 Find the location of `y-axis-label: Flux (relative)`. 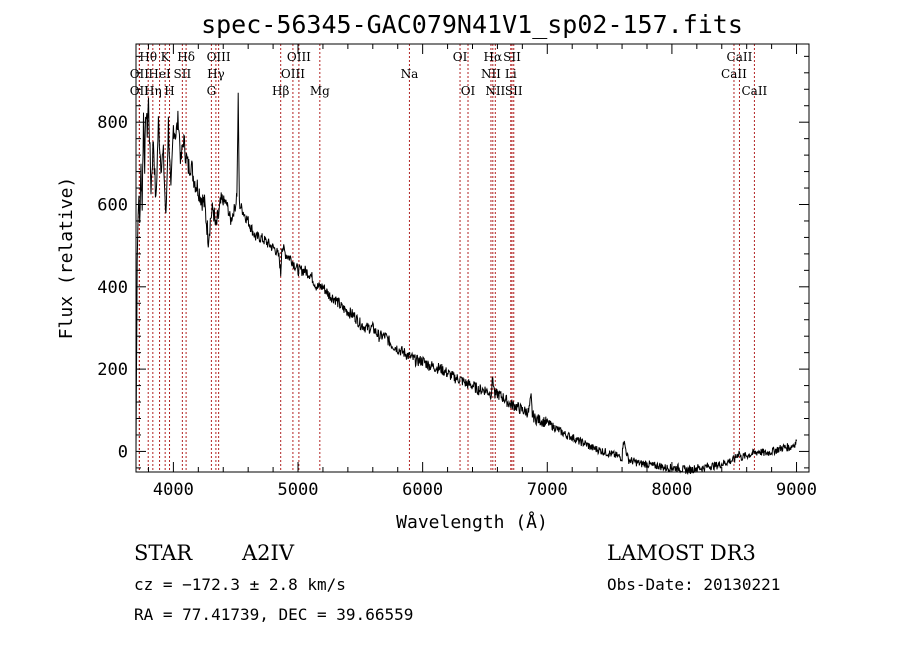

y-axis-label: Flux (relative) is located at coordinates (66, 258).